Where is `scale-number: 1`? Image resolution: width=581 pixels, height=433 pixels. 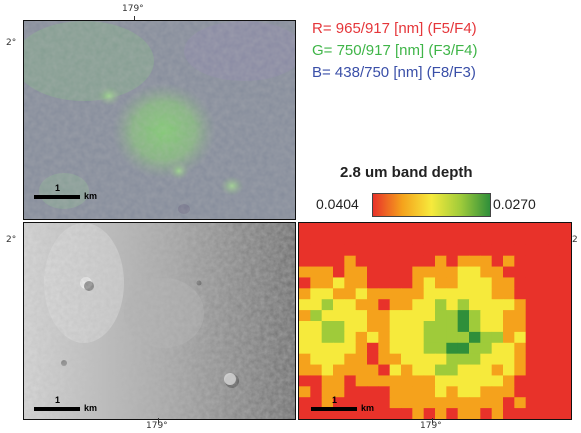 scale-number: 1 is located at coordinates (58, 400).